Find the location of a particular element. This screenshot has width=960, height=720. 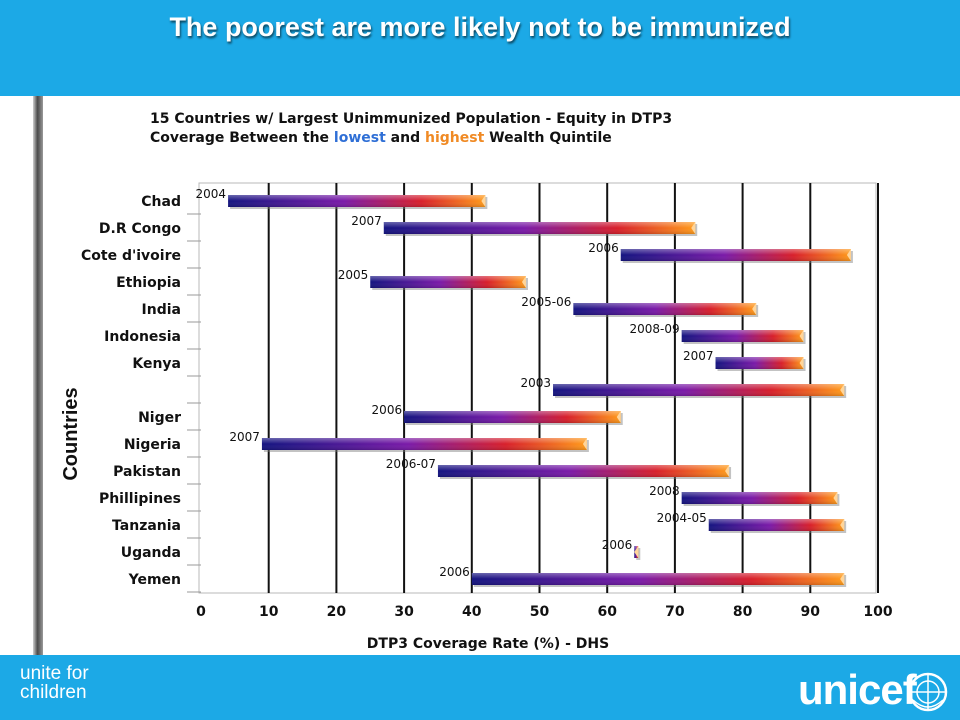

survey-year-label: 2006-07 is located at coordinates (411, 464).